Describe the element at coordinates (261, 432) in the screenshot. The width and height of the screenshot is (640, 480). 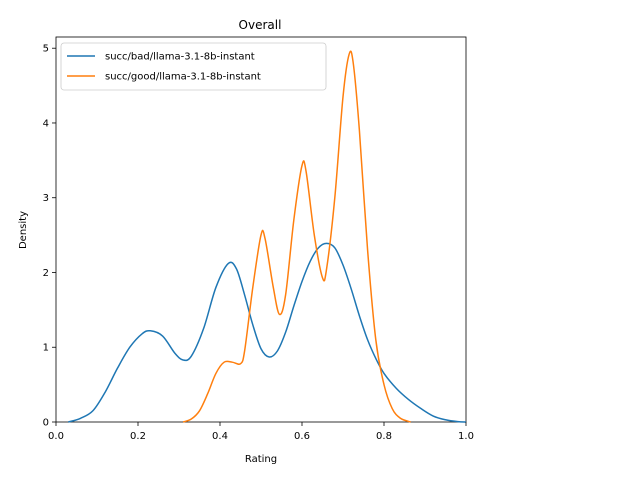
I see `x-axis: 0.0 0.2 0.4 0.6 0.8 1.0` at that location.